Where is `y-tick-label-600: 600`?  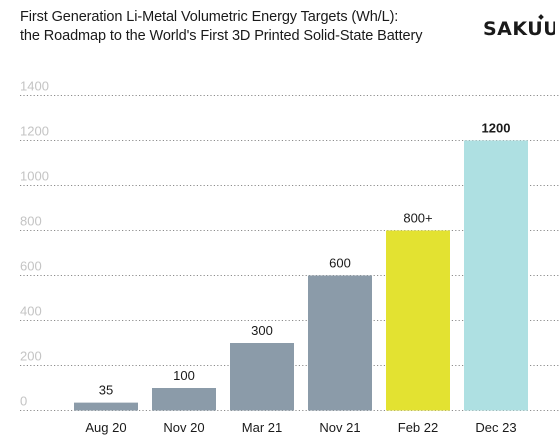
y-tick-label-600: 600 is located at coordinates (31, 266).